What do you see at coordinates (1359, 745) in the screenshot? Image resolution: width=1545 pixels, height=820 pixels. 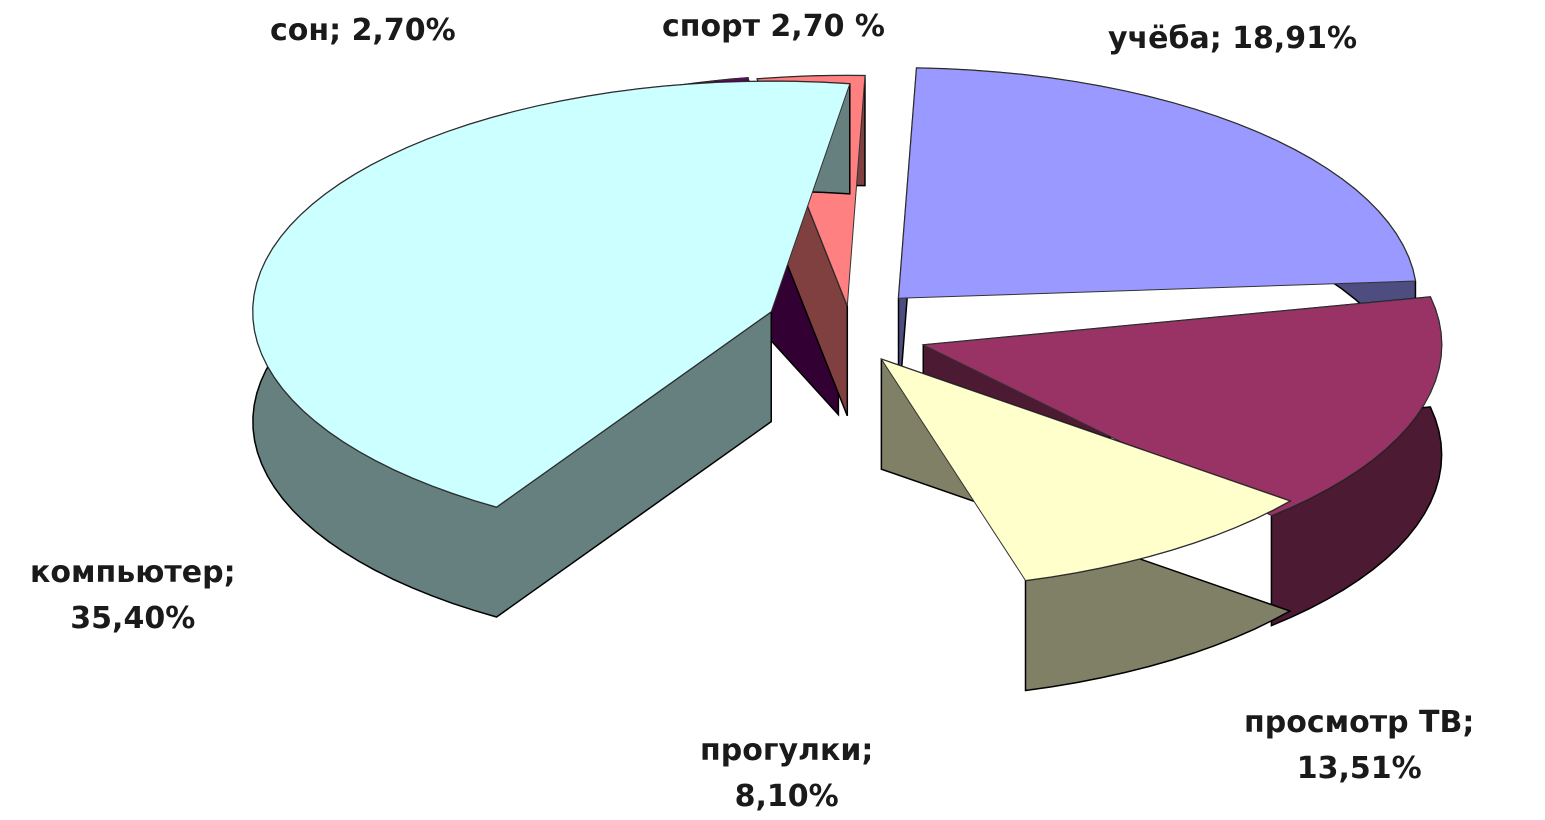 I see `data-label-tv: просмотр ТВ; 13,51%` at bounding box center [1359, 745].